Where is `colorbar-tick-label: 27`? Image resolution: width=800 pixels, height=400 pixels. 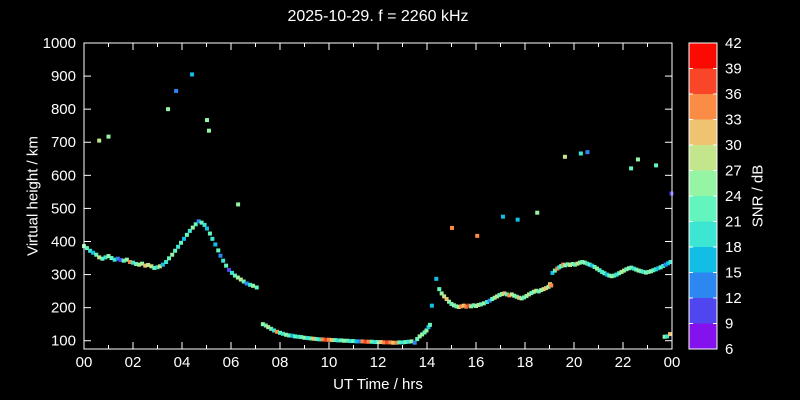
colorbar-tick-label: 27 is located at coordinates (733, 171).